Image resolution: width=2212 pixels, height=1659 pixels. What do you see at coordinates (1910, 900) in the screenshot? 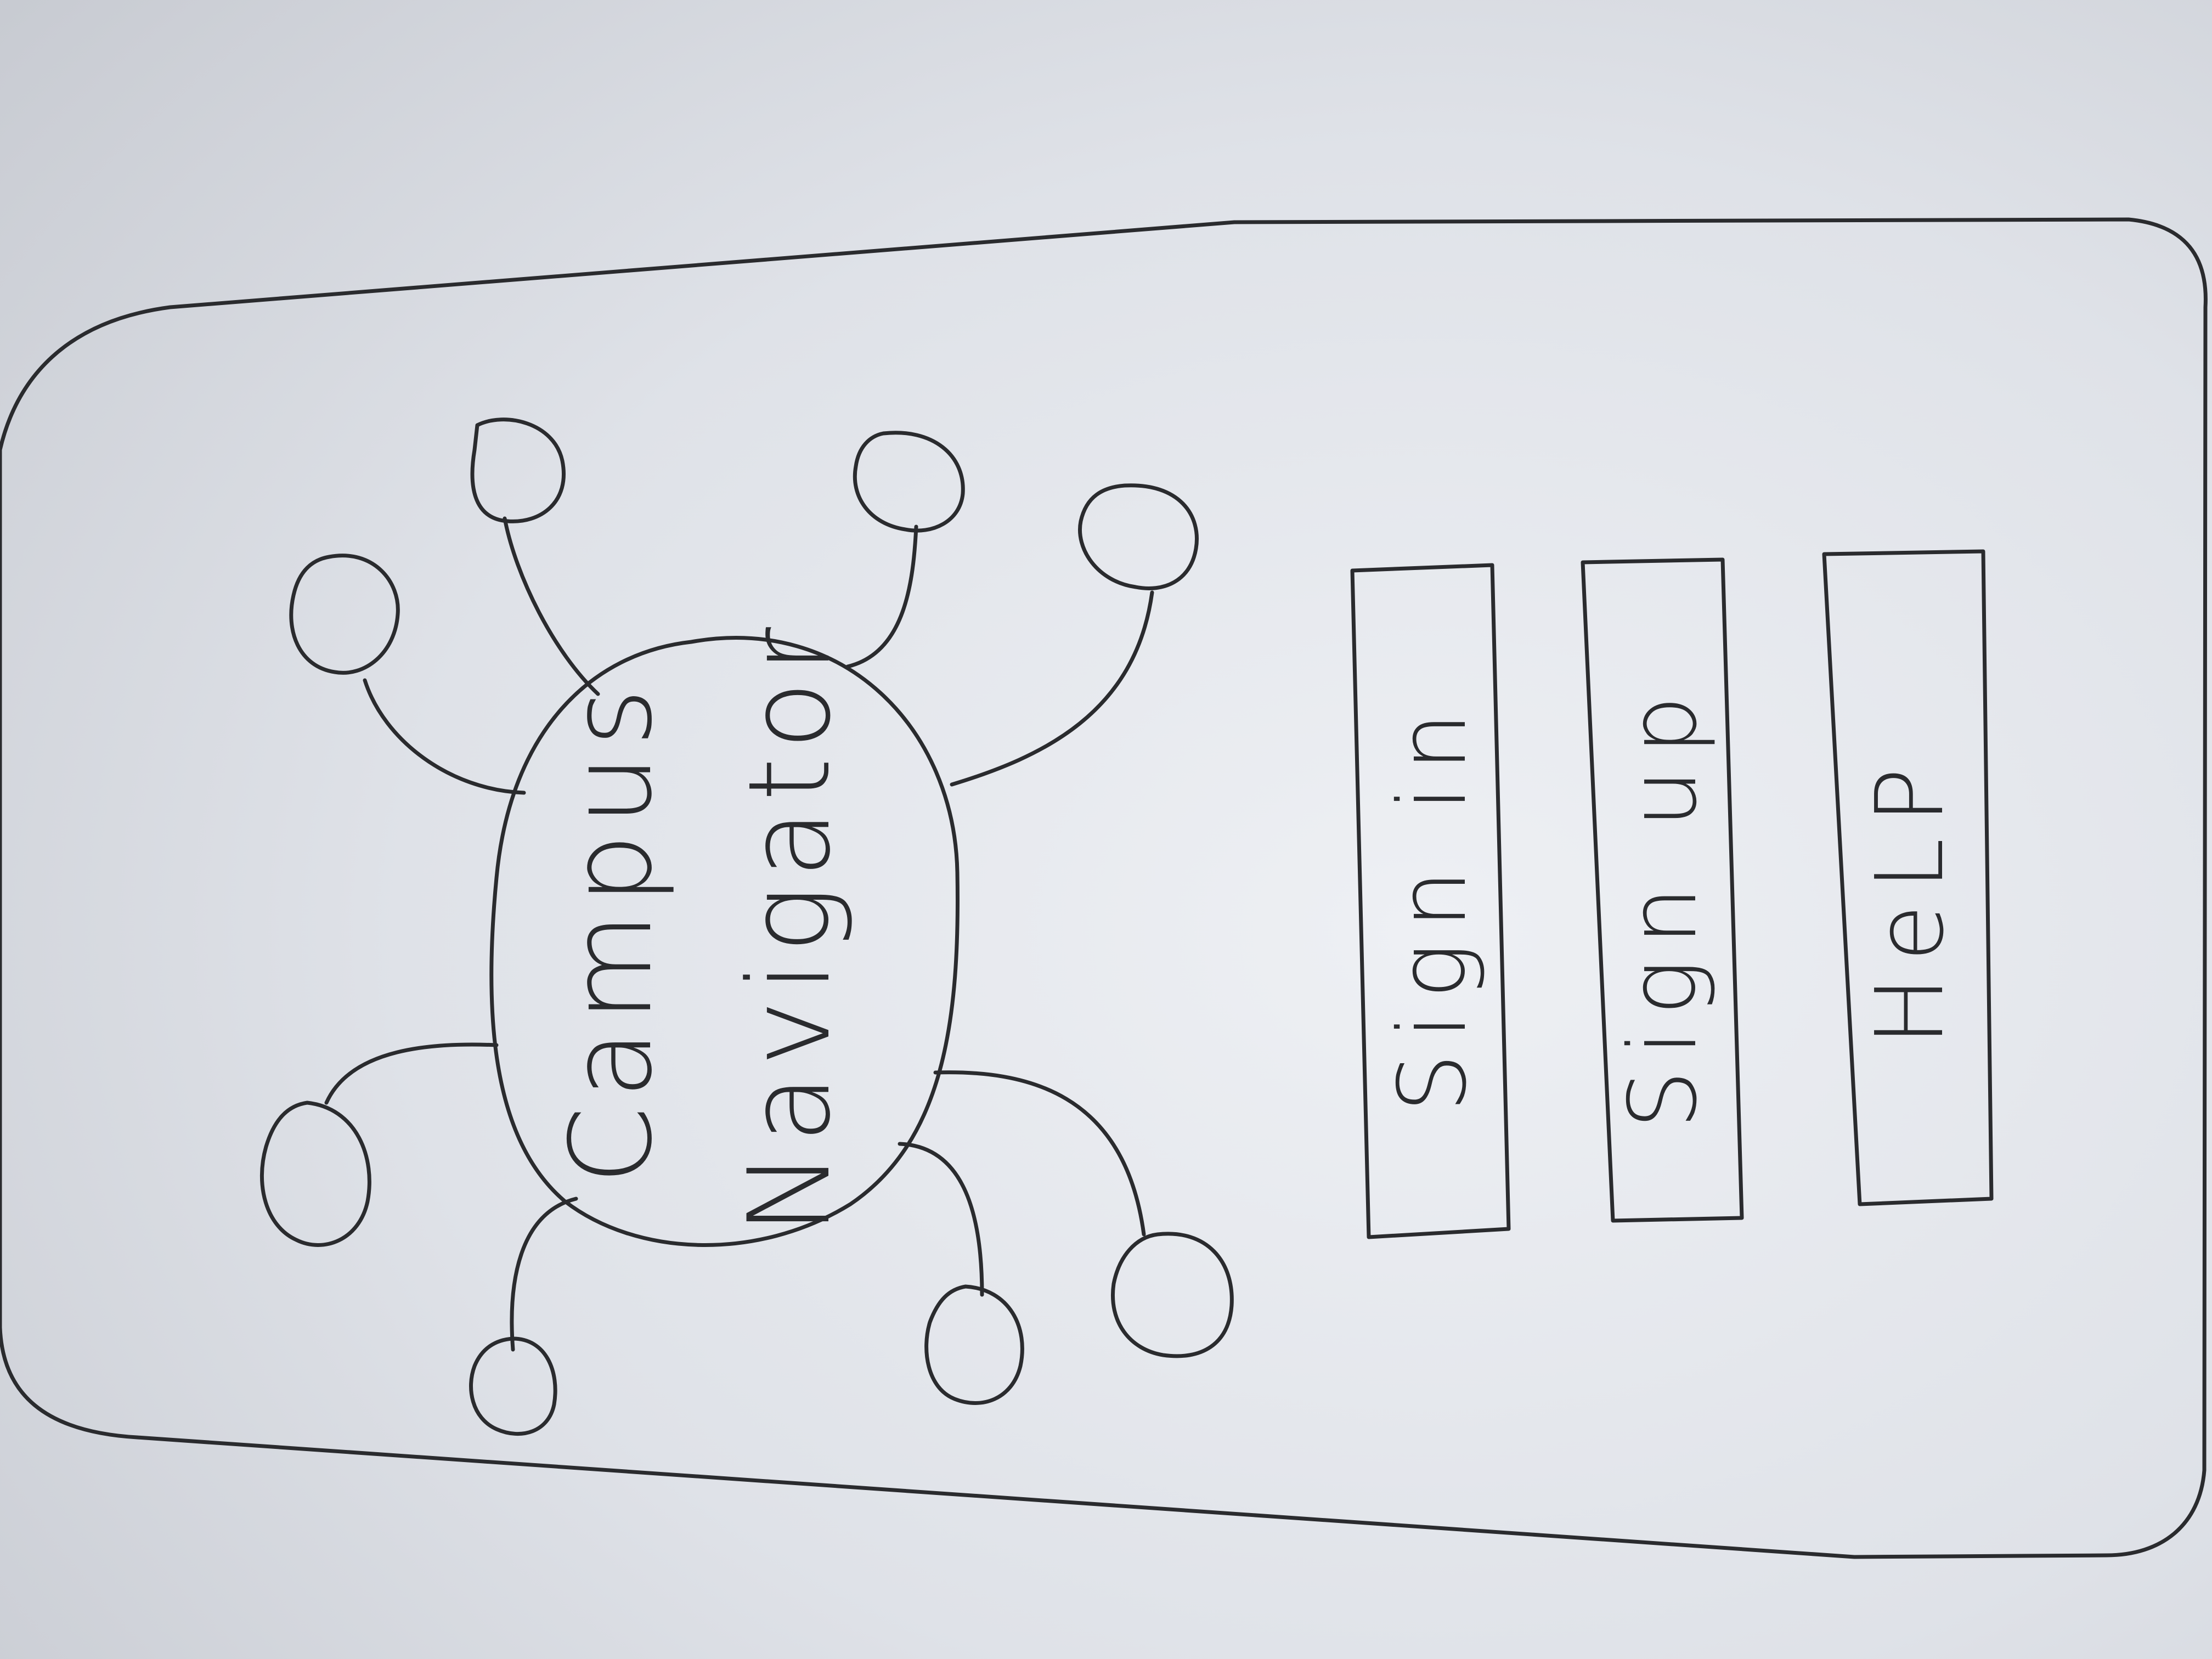
I see `help-label: HeLP` at bounding box center [1910, 900].